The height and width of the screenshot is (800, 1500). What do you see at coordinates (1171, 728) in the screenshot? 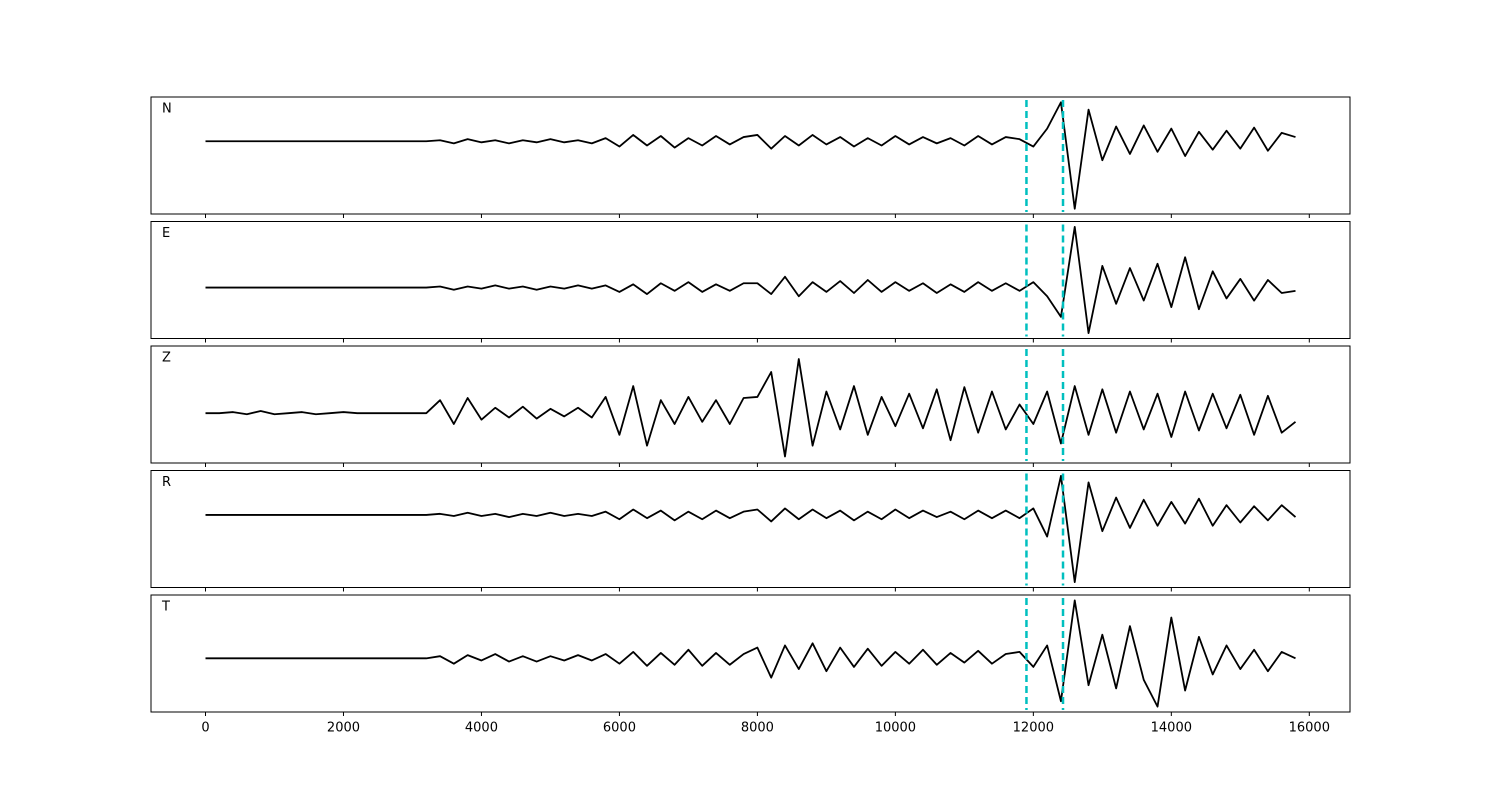
I see `x-tick-label: 14000` at bounding box center [1171, 728].